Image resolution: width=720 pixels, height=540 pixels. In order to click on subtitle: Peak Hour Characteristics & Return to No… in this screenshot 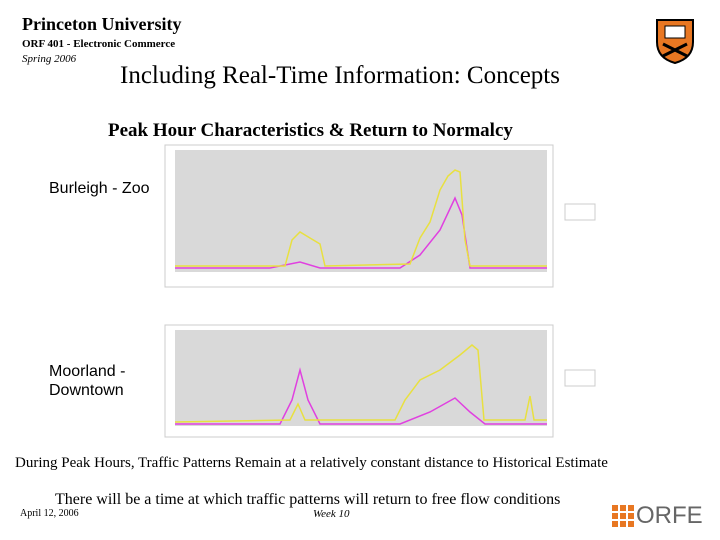, I will do `click(310, 130)`.